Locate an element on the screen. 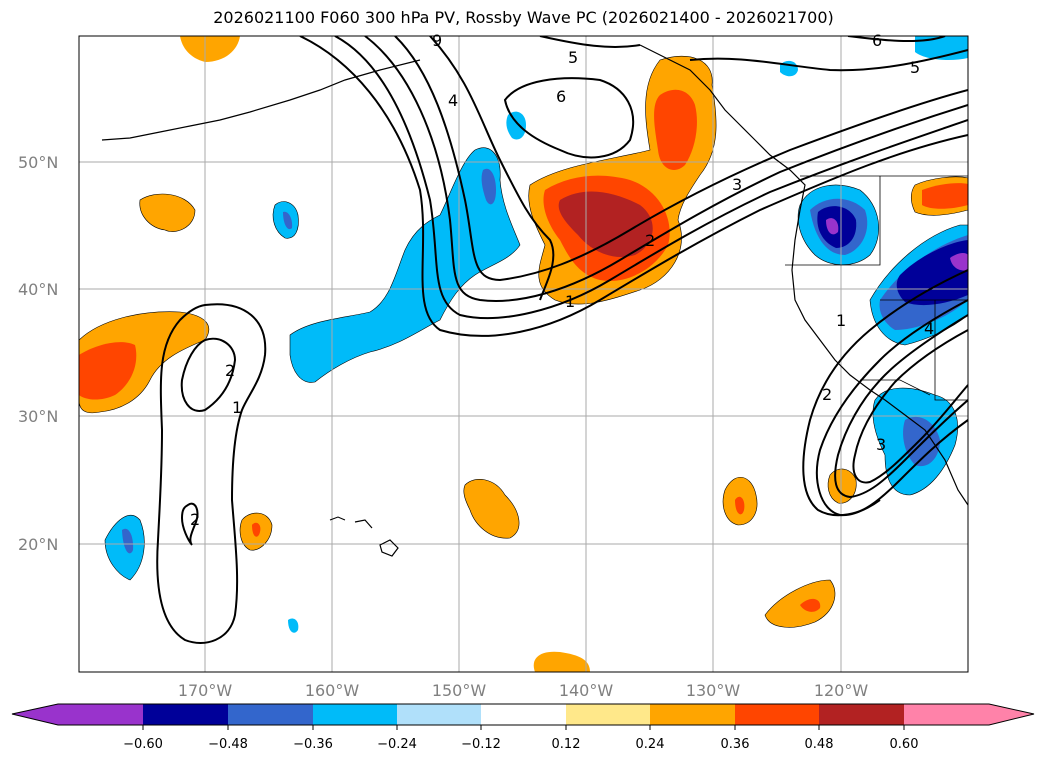  colorbar-bin-red-orange is located at coordinates (777, 714).